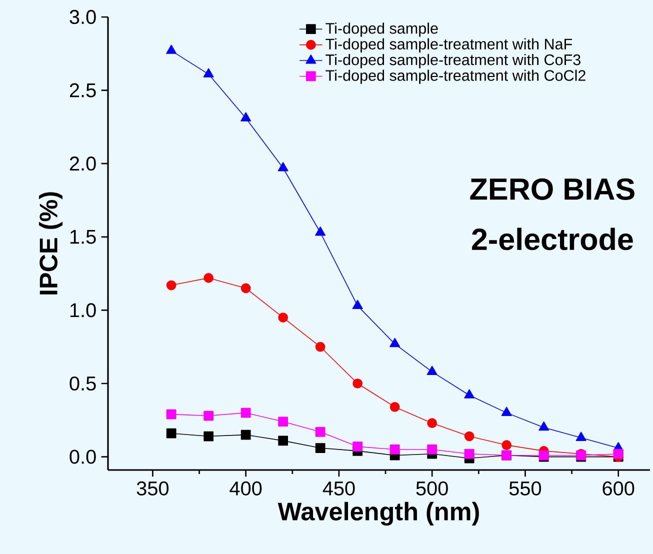 This screenshot has height=554, width=653. Describe the element at coordinates (432, 488) in the screenshot. I see `x-tick-label: 500` at that location.